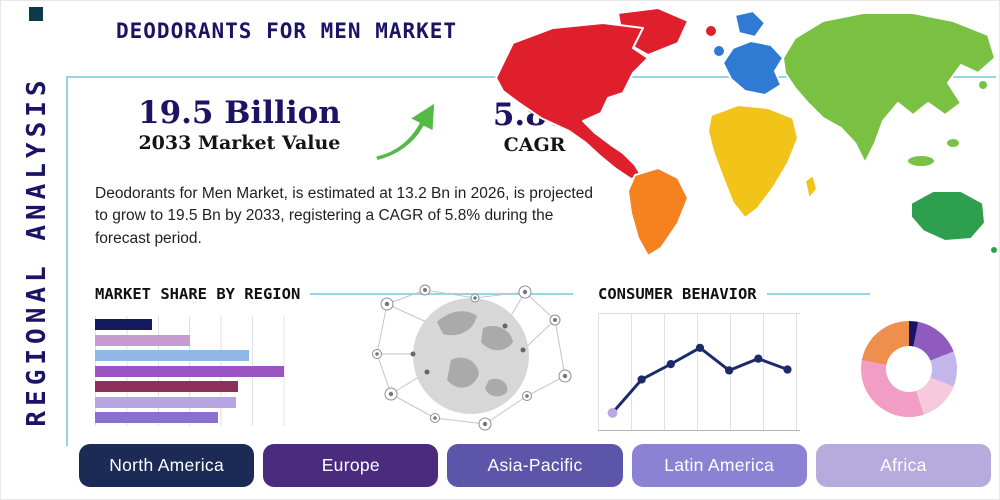 The image size is (1000, 500). Describe the element at coordinates (37, 251) in the screenshot. I see `side-vertical-title: REGIONAL ANALYSIS` at that location.